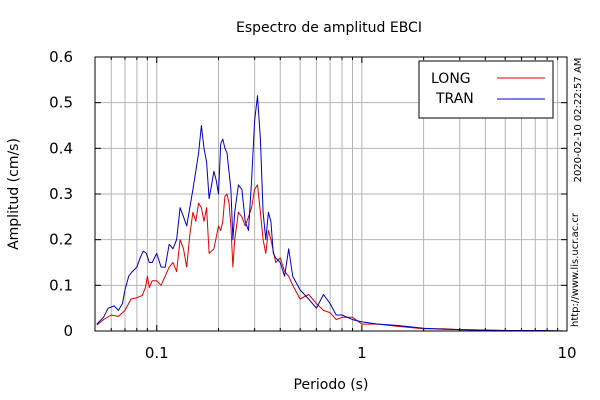  What do you see at coordinates (68, 331) in the screenshot?
I see `y-tick-label: 0` at bounding box center [68, 331].